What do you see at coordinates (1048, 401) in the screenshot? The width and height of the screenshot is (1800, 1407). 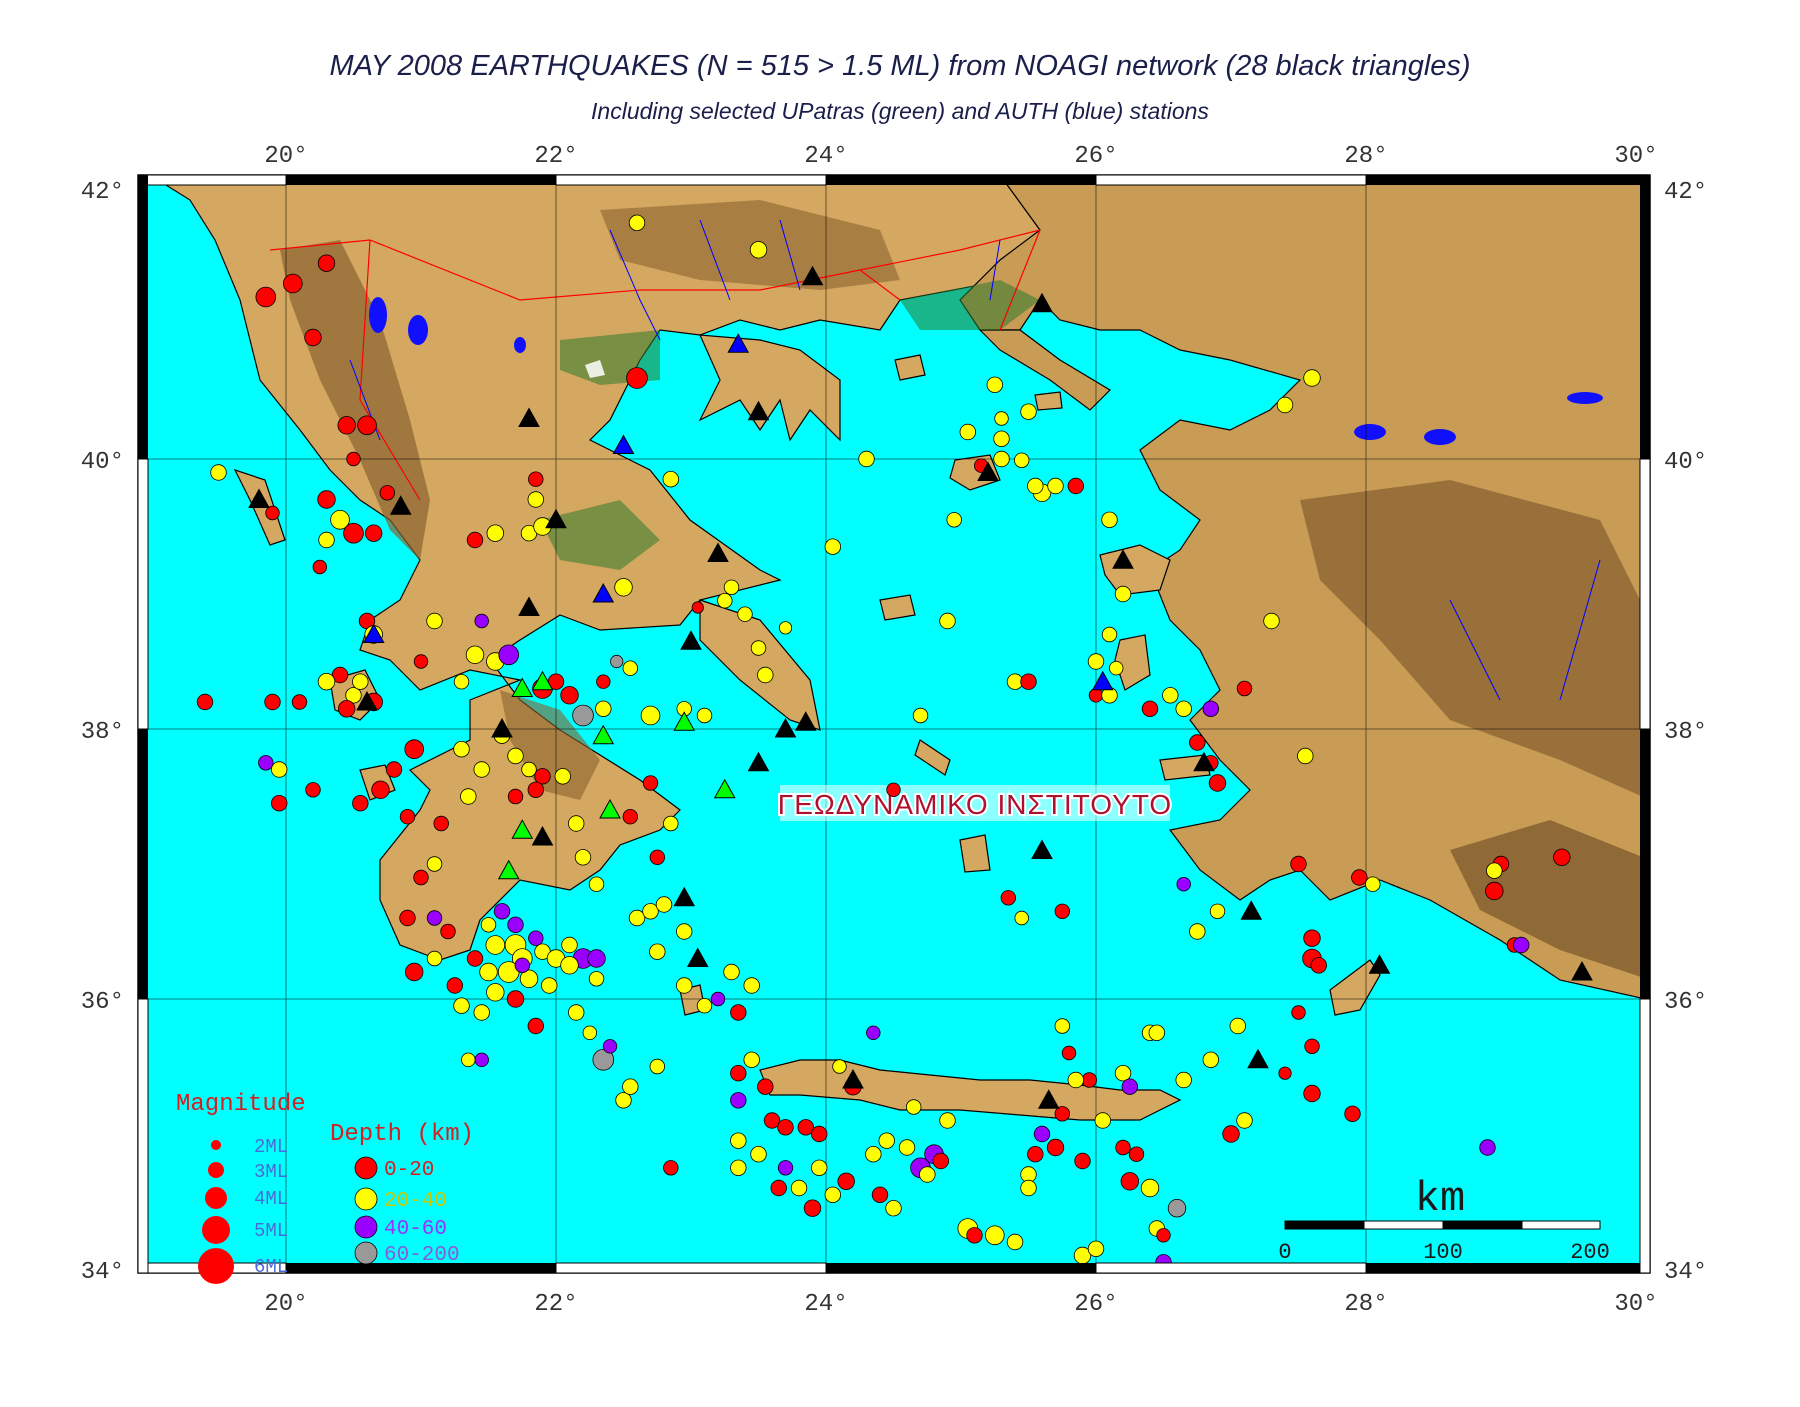 I see `land-samothraki` at bounding box center [1048, 401].